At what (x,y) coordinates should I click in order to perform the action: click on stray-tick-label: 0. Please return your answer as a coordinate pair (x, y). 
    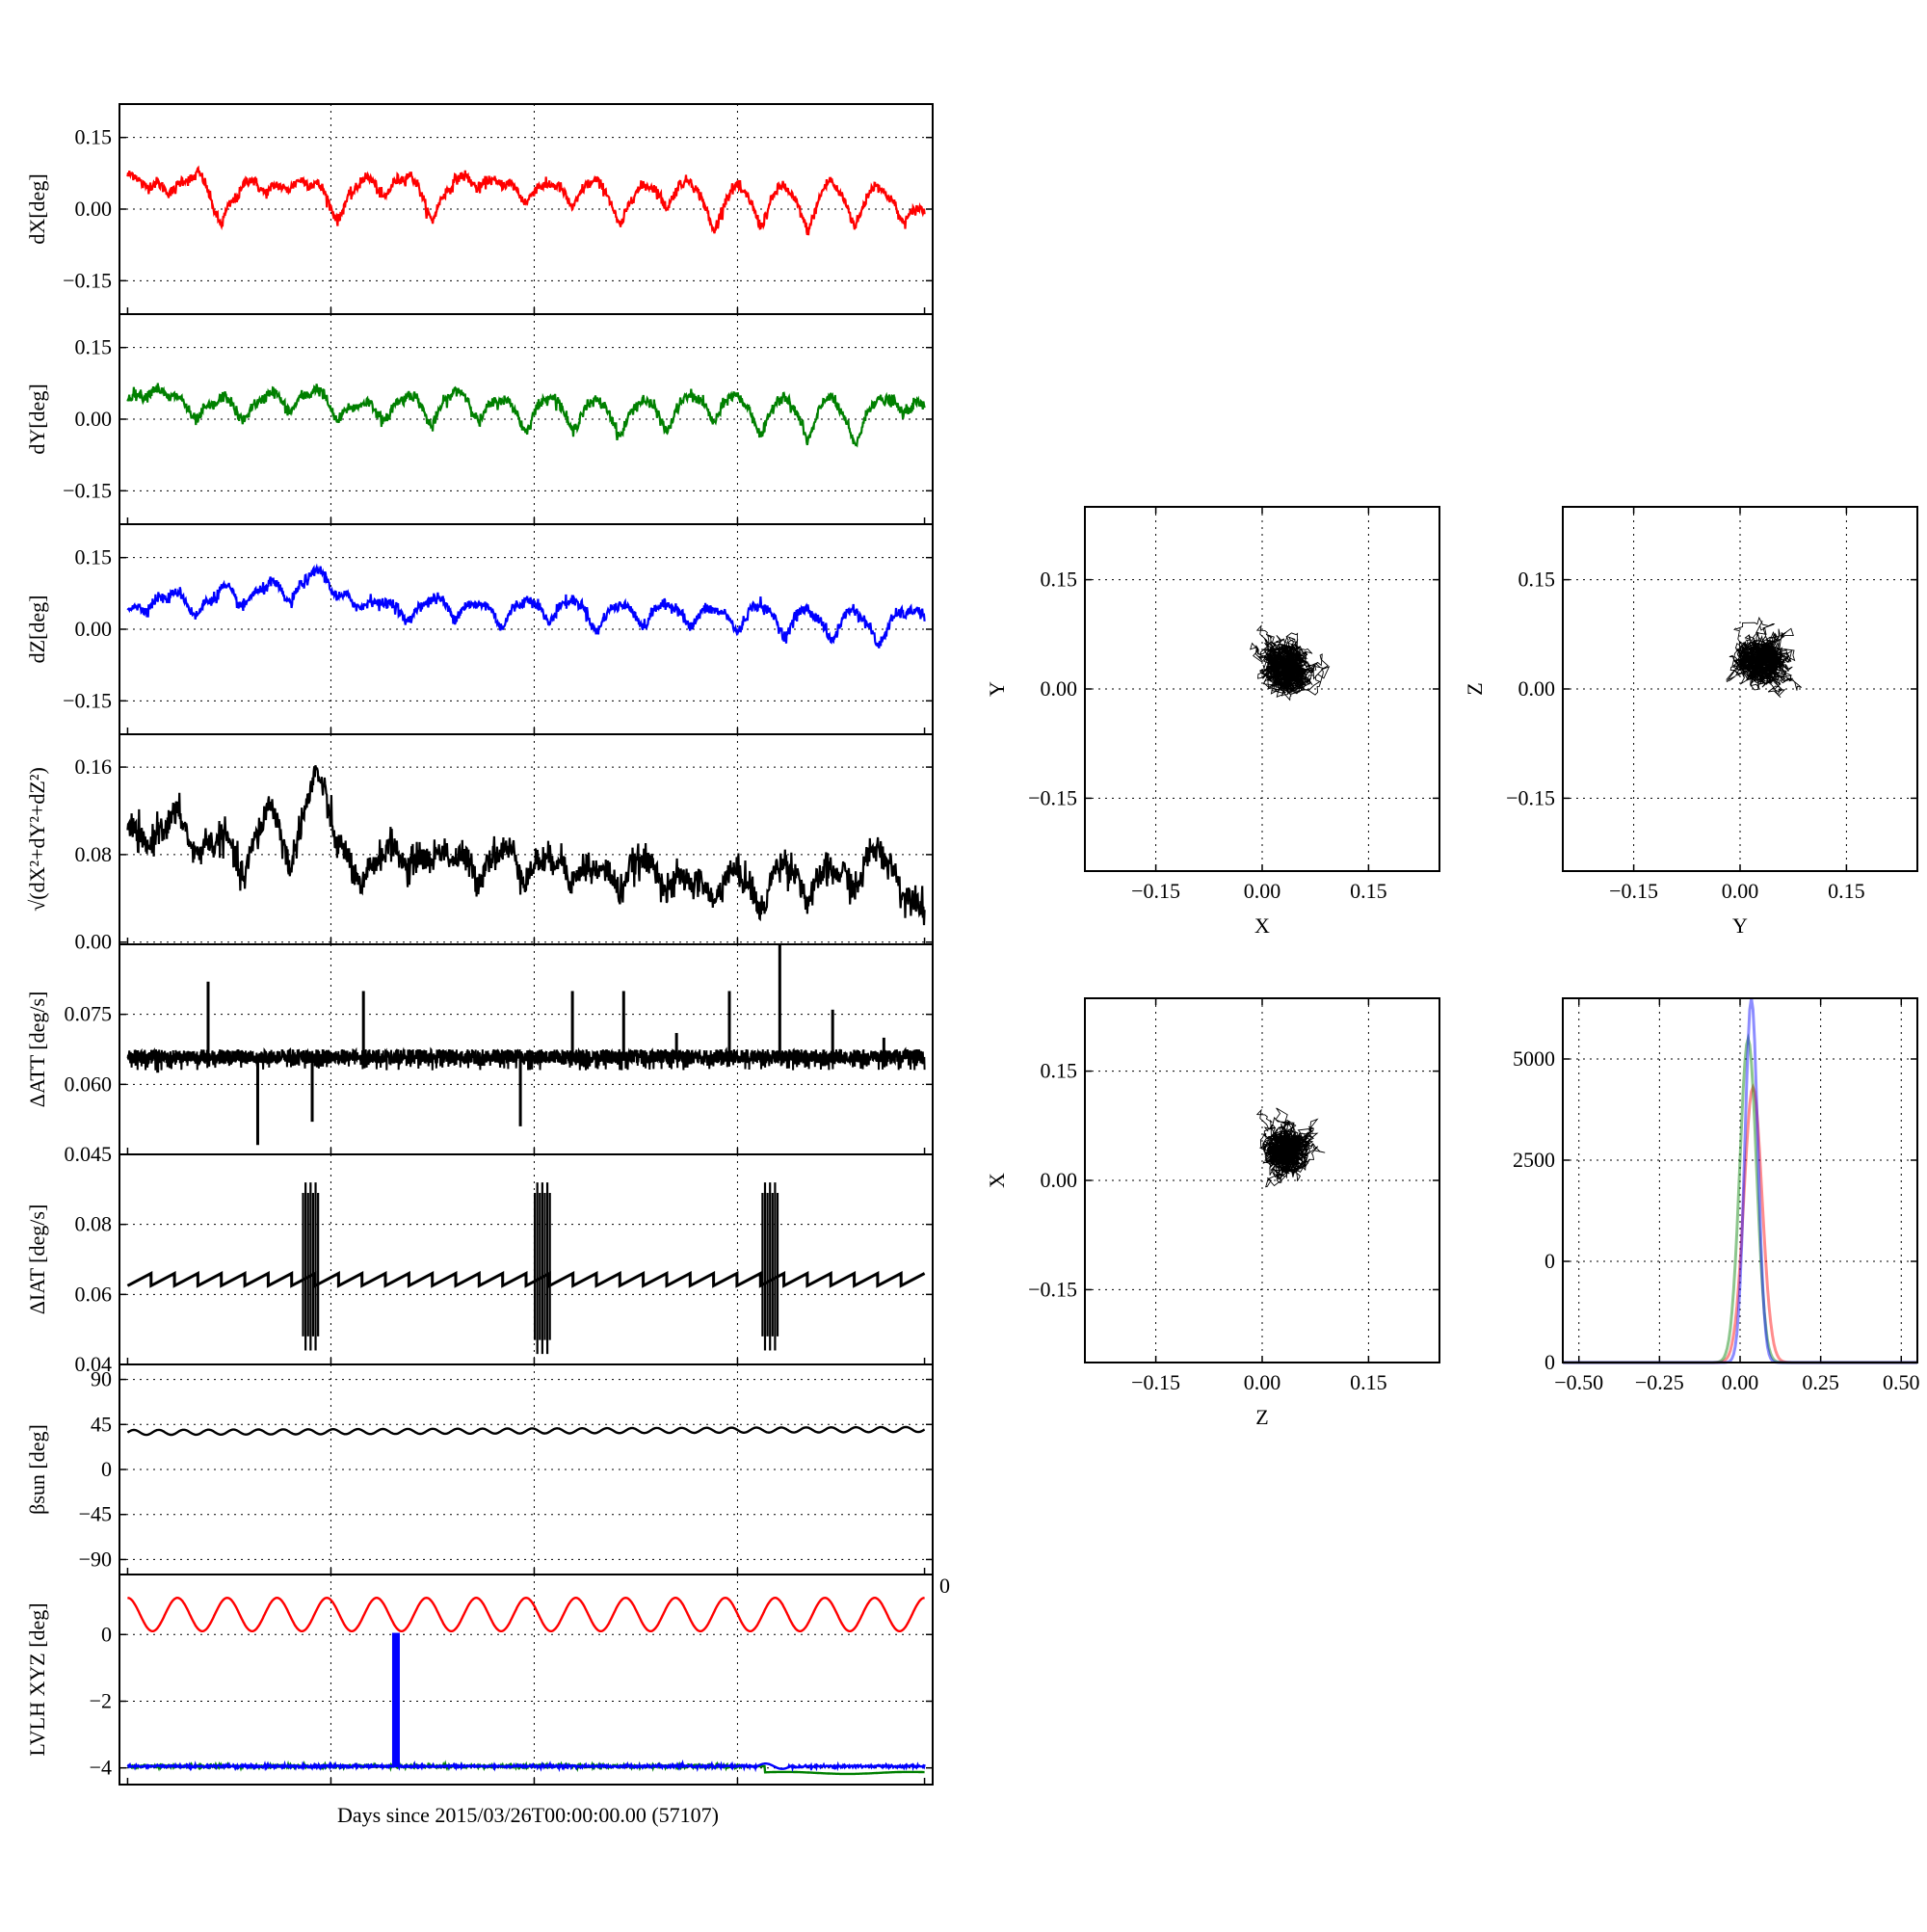
    Looking at the image, I should click on (944, 1586).